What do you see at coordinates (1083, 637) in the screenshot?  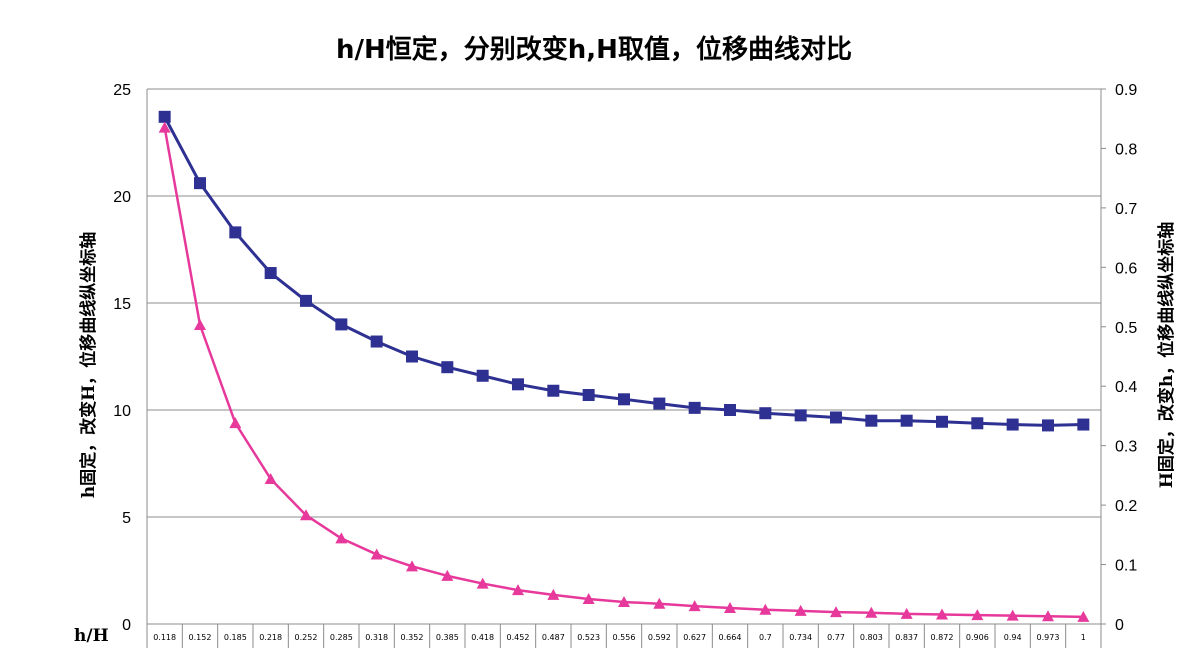 I see `x-tick-label: 1` at bounding box center [1083, 637].